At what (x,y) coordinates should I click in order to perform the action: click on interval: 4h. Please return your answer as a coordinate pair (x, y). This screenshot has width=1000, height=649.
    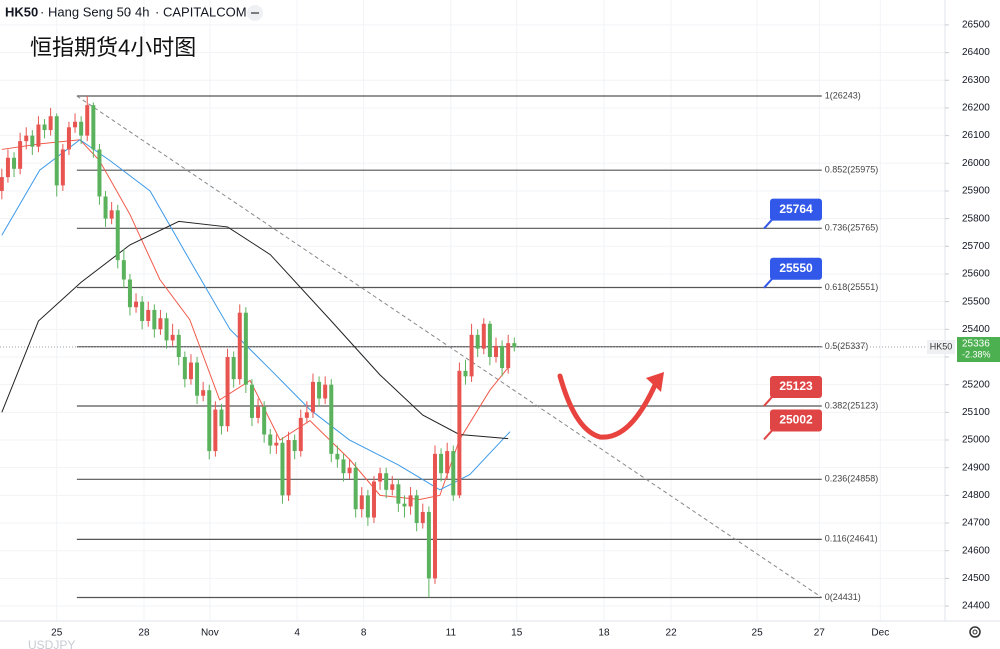
    Looking at the image, I should click on (142, 11).